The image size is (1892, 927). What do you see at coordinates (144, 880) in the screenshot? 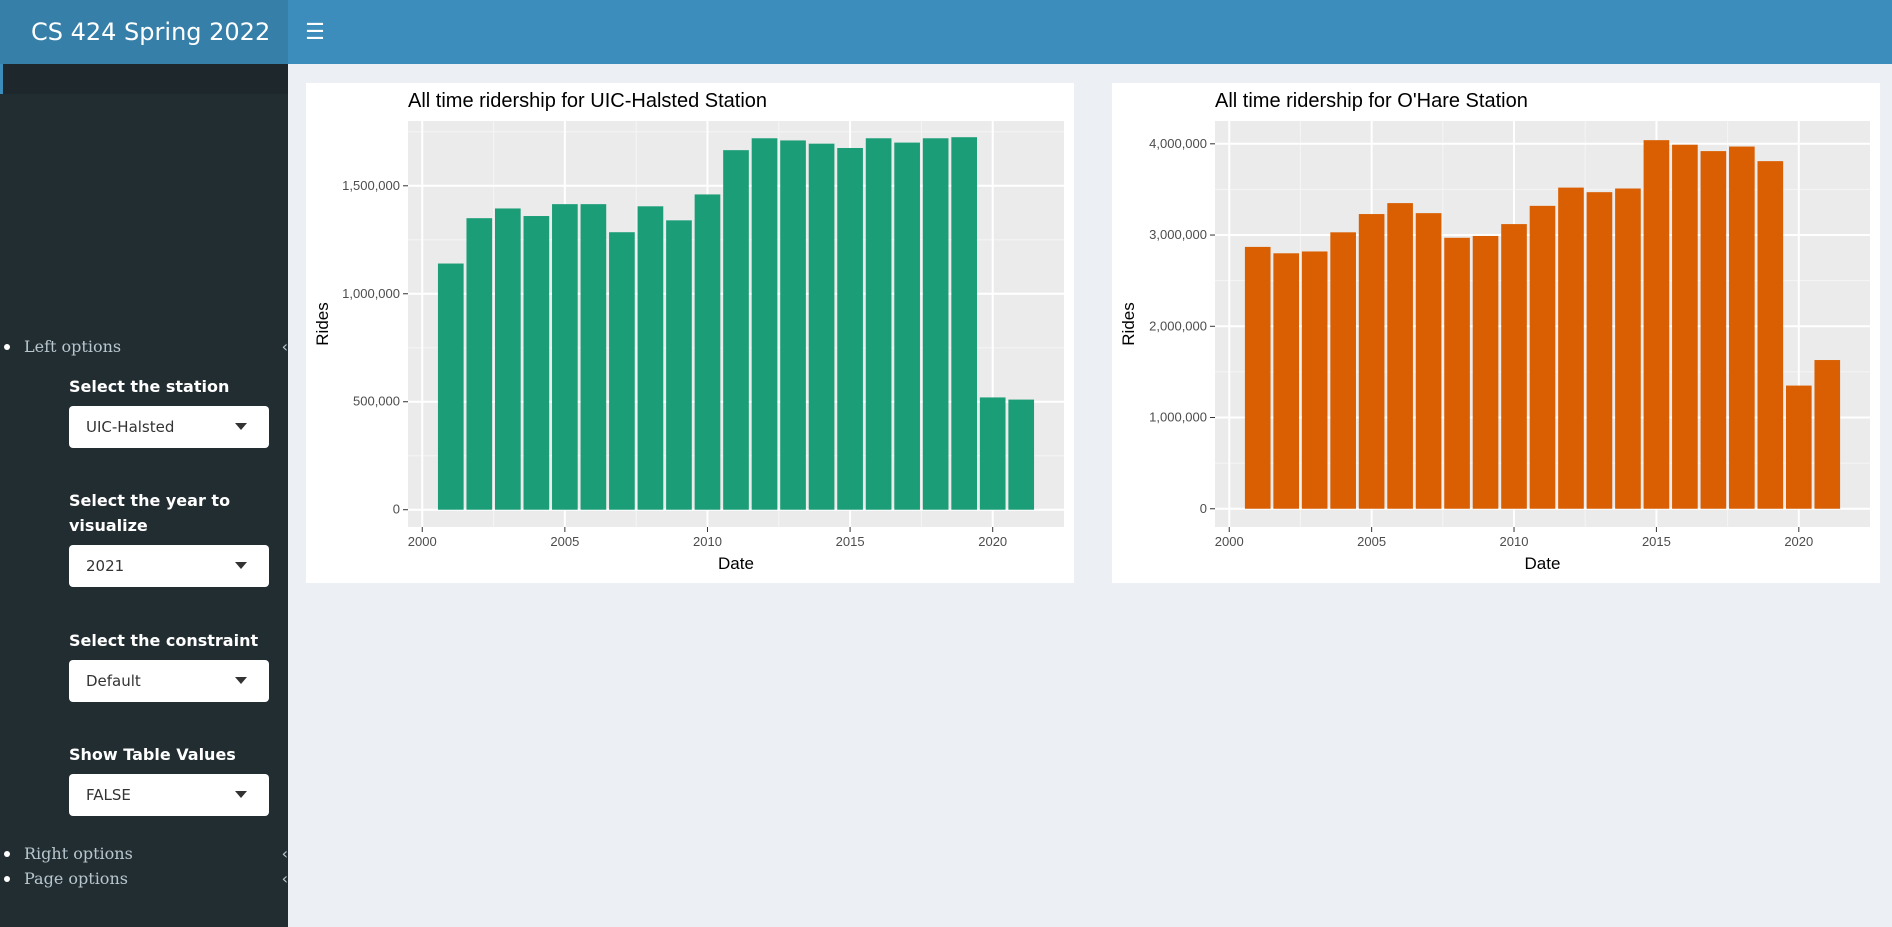
I see `sidebar-item-page-options: Page options ‹` at bounding box center [144, 880].